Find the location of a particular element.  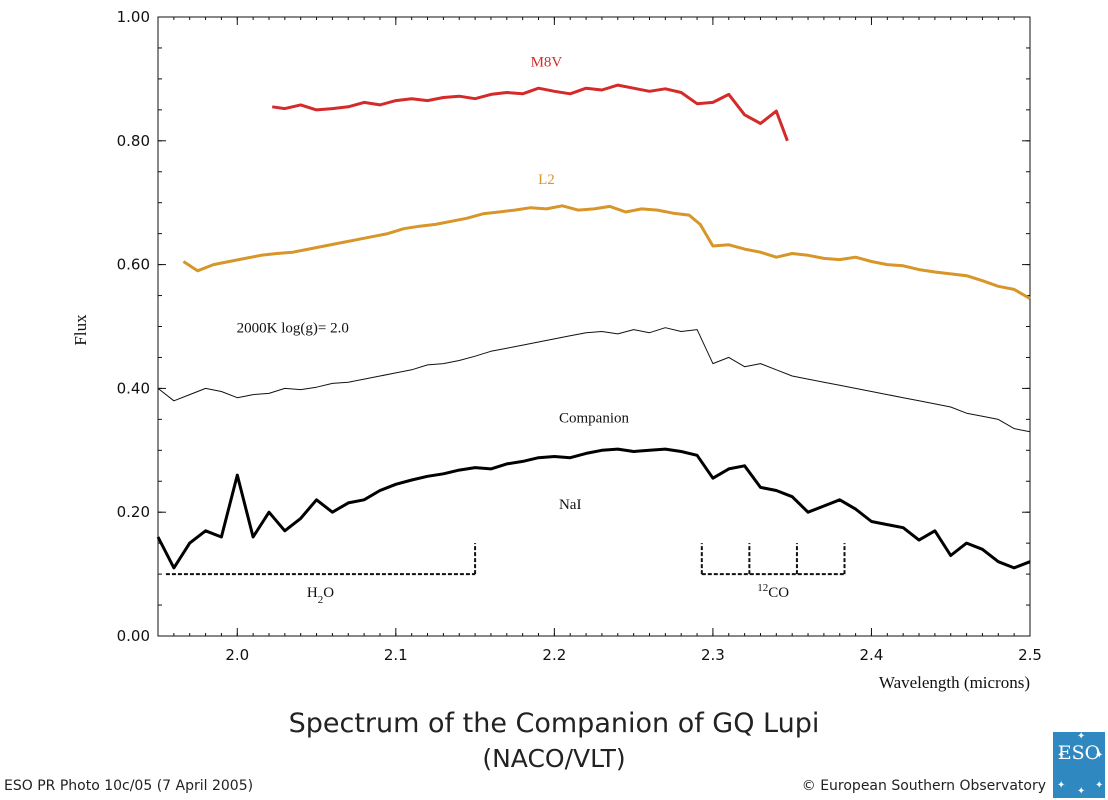

photo-id: ESO PR Photo 10c/05 (7 April 2005) is located at coordinates (129, 786).